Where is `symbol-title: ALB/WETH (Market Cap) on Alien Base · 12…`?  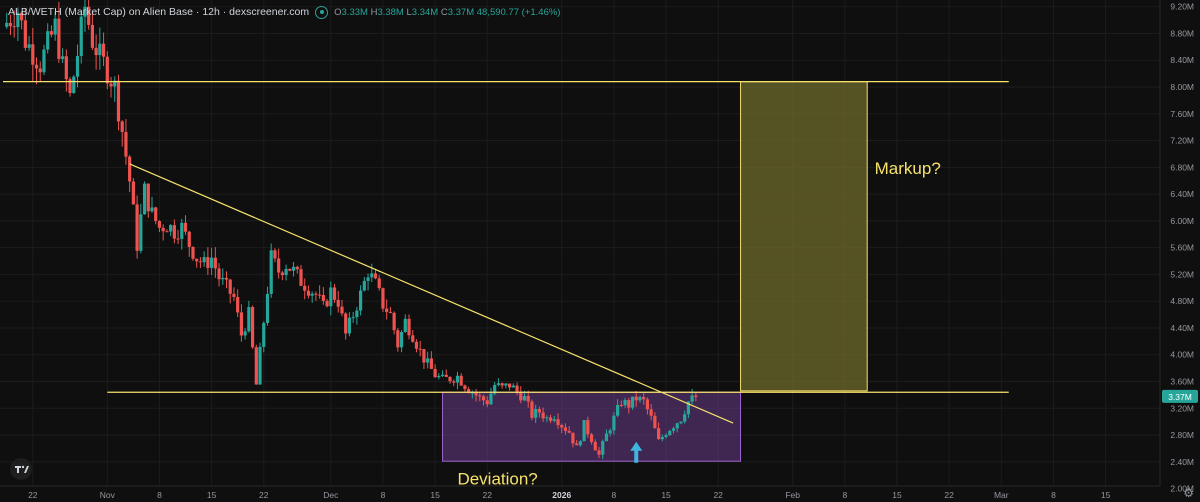 symbol-title: ALB/WETH (Market Cap) on Alien Base · 12… is located at coordinates (159, 12).